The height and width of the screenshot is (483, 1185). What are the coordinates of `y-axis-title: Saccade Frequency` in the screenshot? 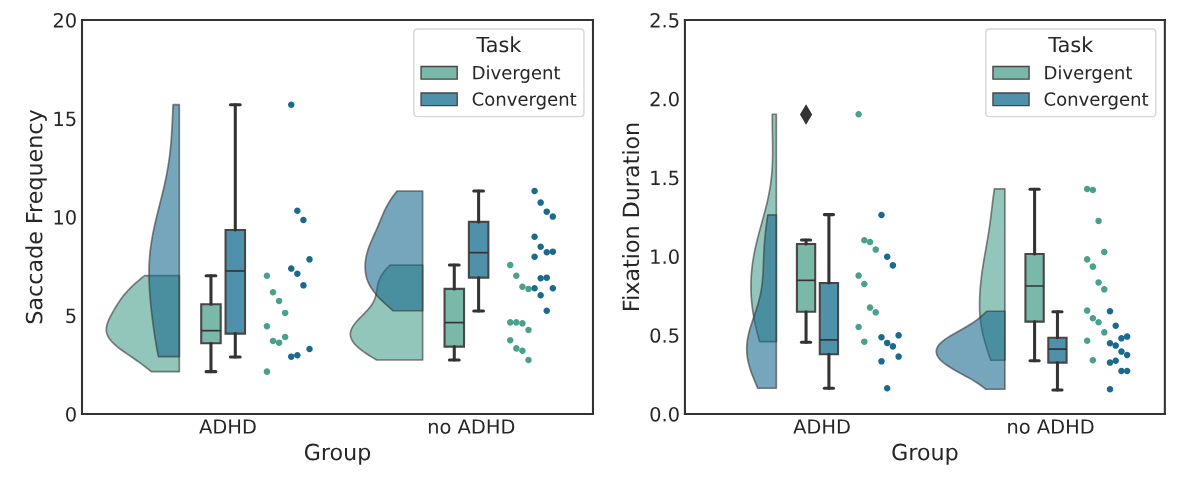 It's located at (36, 216).